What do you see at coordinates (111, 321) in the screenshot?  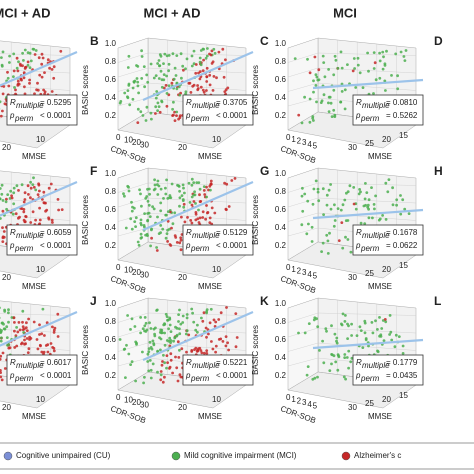 I see `y-tick-label: 0.8` at bounding box center [111, 321].